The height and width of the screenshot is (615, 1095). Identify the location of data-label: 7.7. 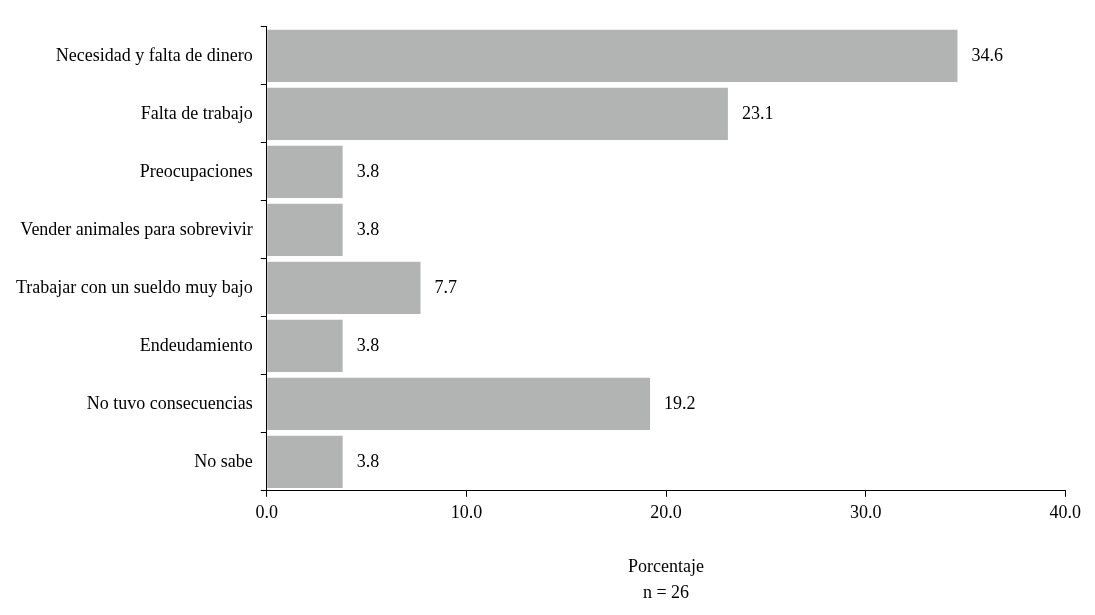
(445, 286).